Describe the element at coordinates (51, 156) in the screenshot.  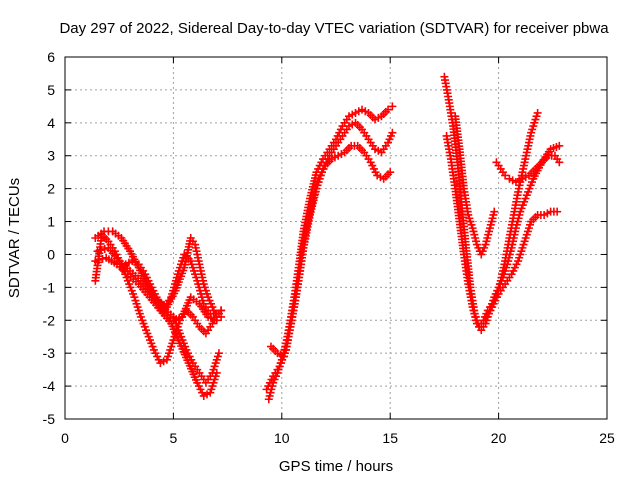
I see `y-tick-label: 3` at that location.